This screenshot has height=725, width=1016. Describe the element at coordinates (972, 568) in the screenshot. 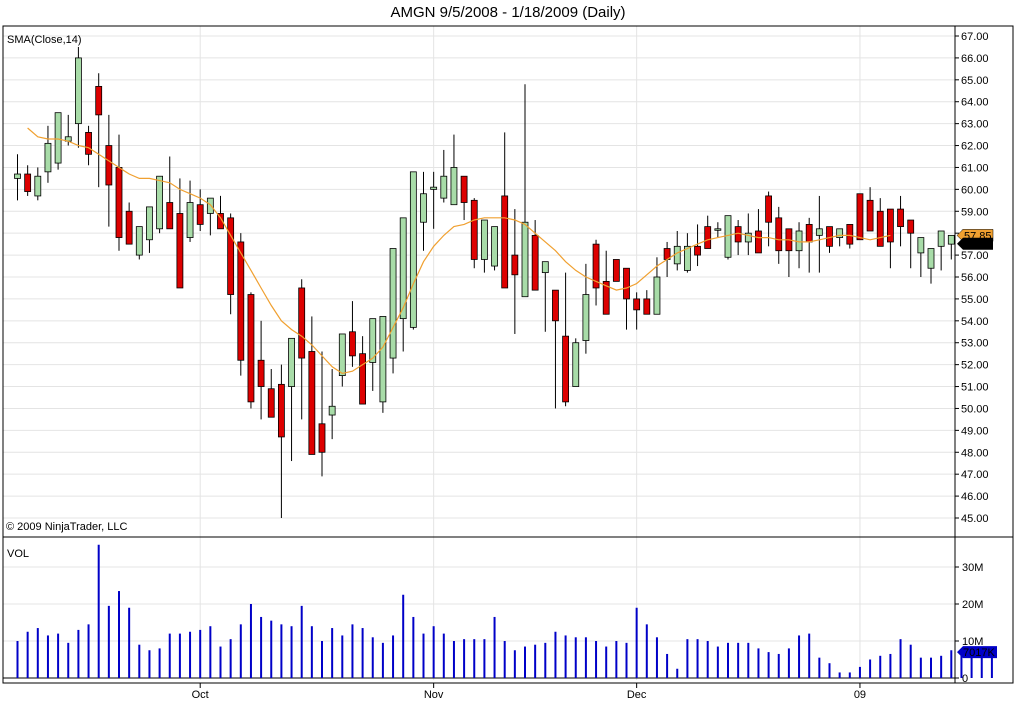

I see `volume-tick-label: 30M` at that location.